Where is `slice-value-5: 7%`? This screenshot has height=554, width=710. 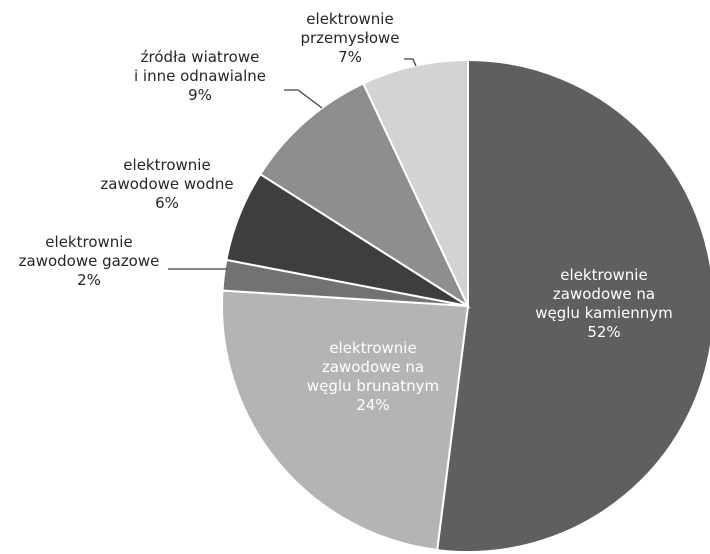 slice-value-5: 7% is located at coordinates (350, 57).